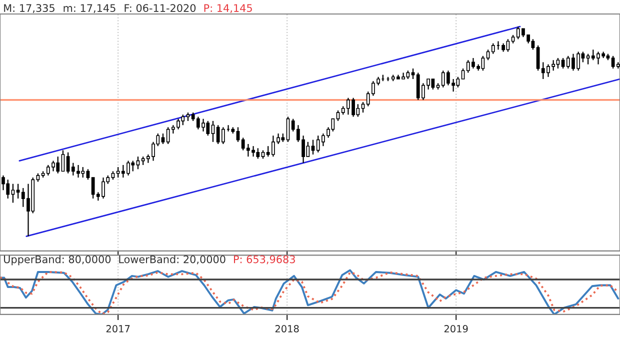 Image resolution: width=620 pixels, height=350 pixels. I want to click on text: UpperBand: 80,0000, so click(57, 260).